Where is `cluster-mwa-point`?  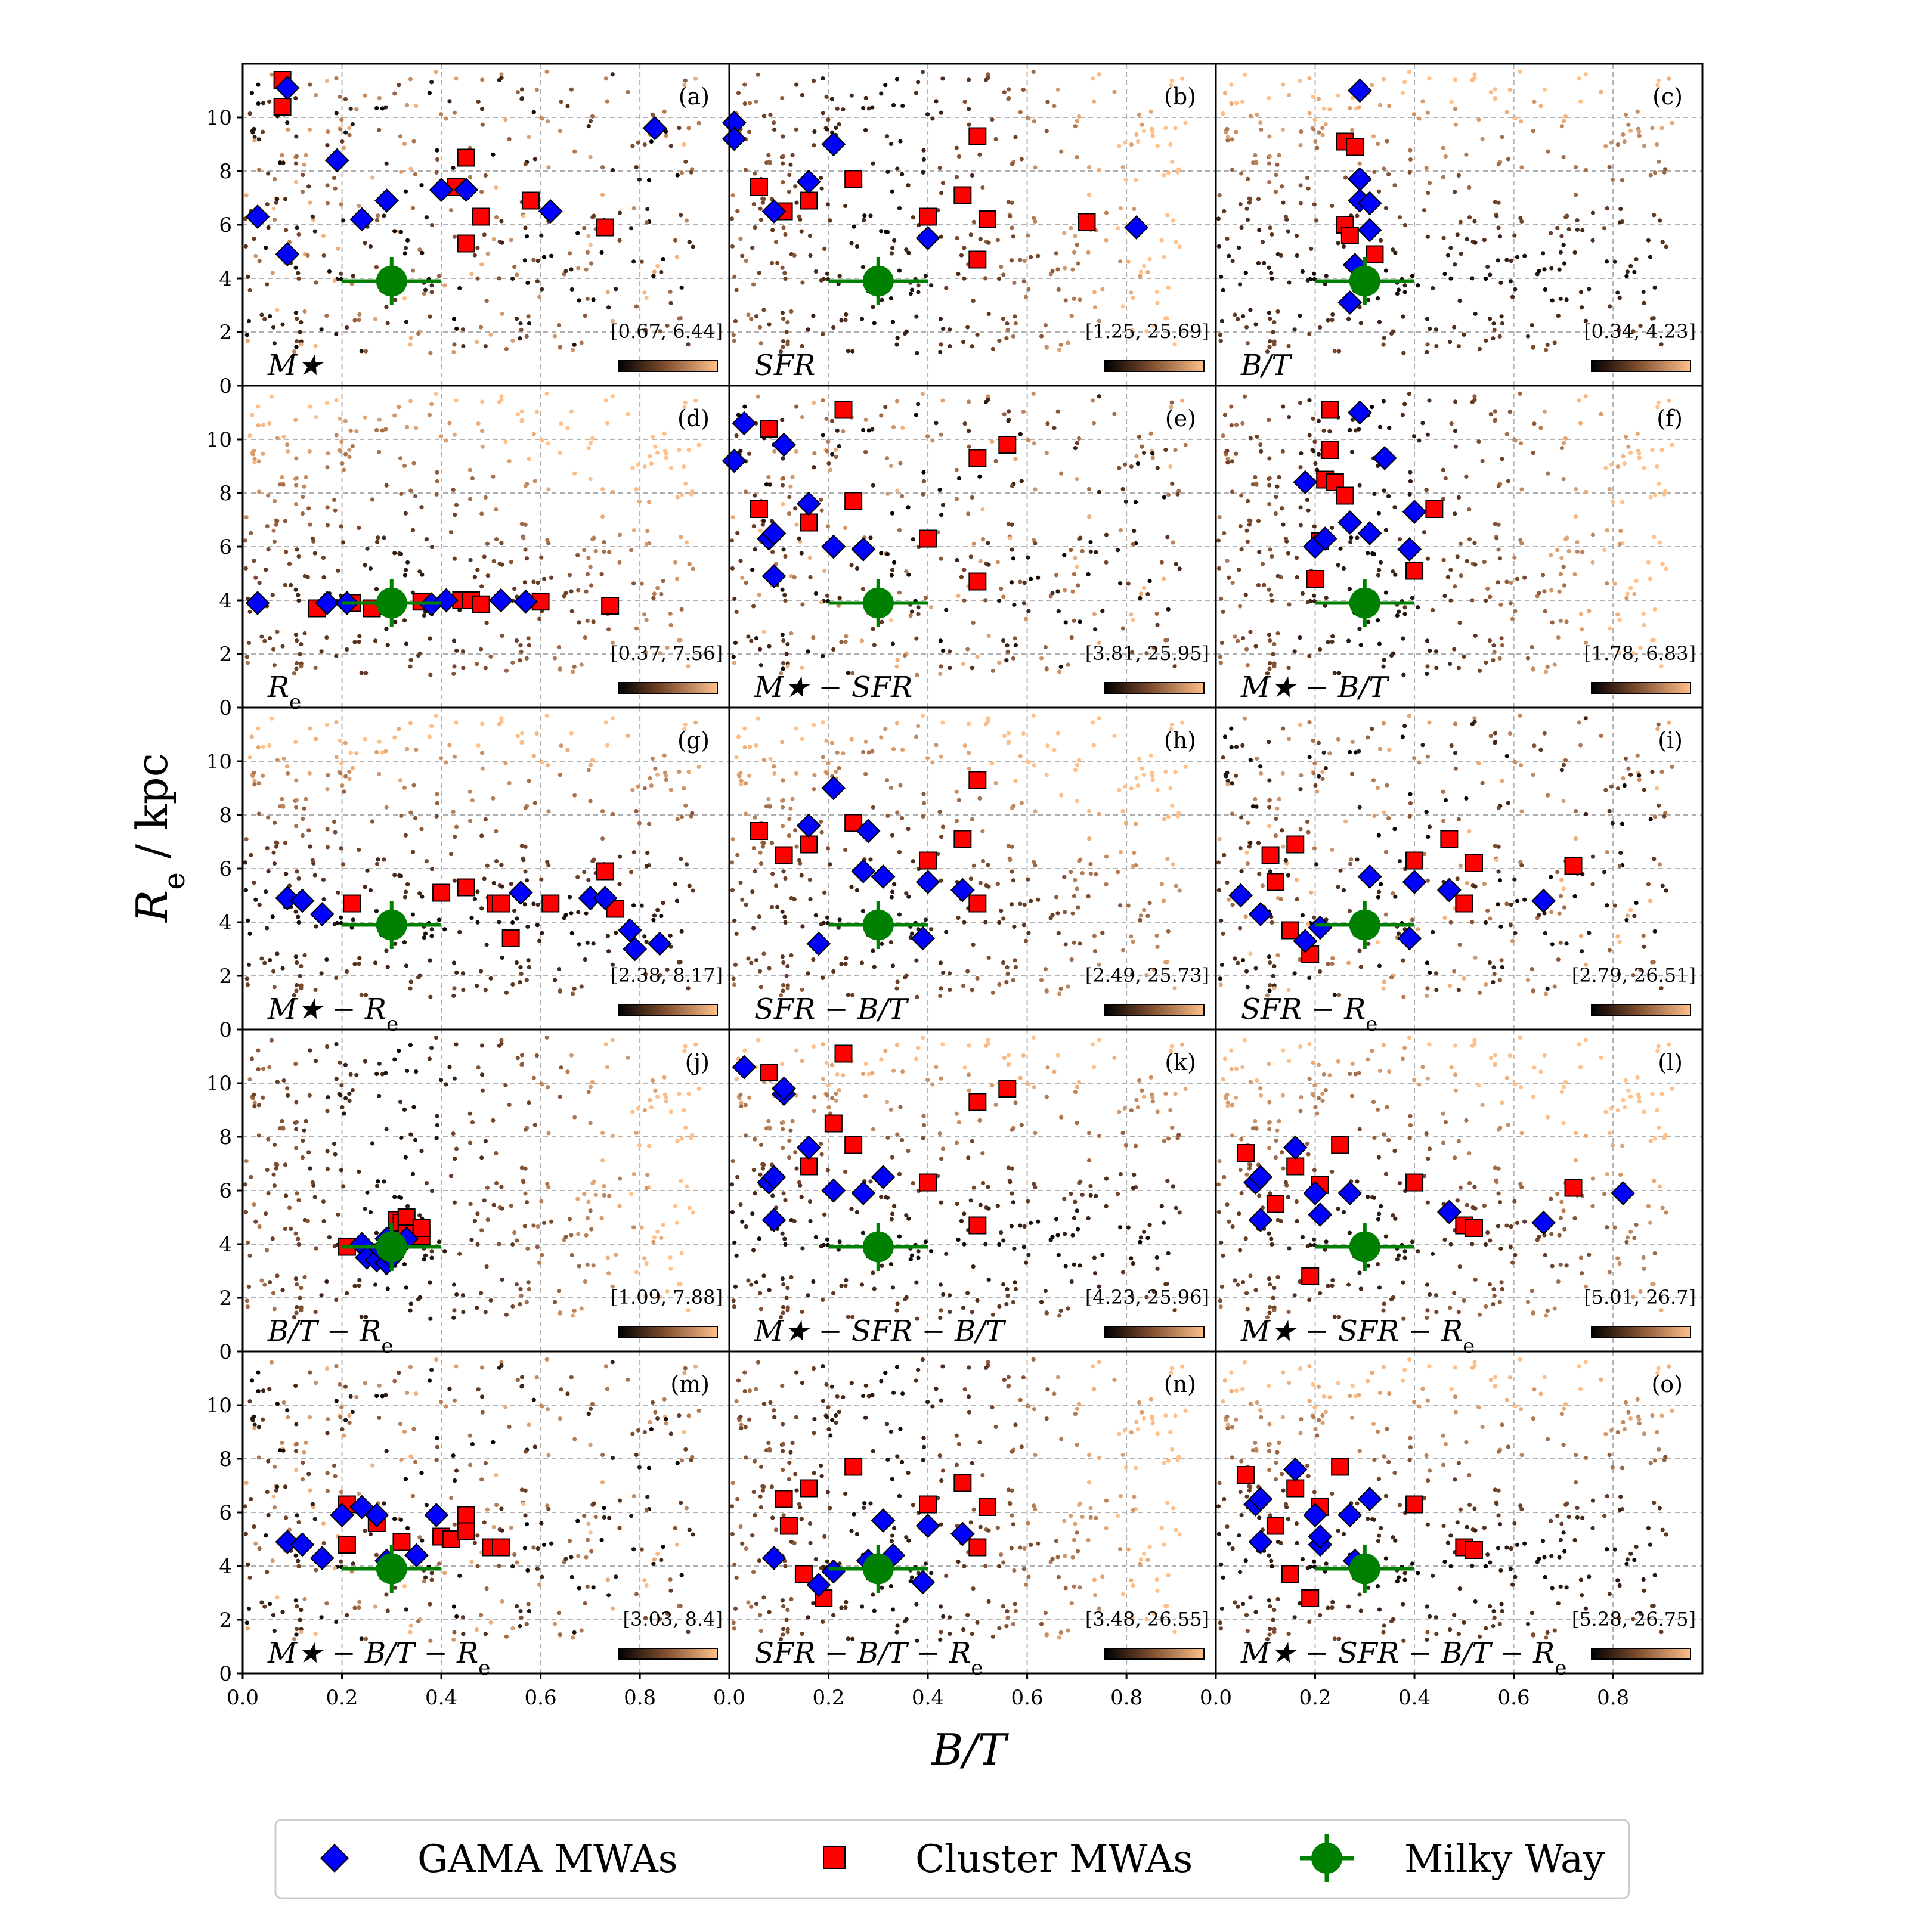 cluster-mwa-point is located at coordinates (442, 893).